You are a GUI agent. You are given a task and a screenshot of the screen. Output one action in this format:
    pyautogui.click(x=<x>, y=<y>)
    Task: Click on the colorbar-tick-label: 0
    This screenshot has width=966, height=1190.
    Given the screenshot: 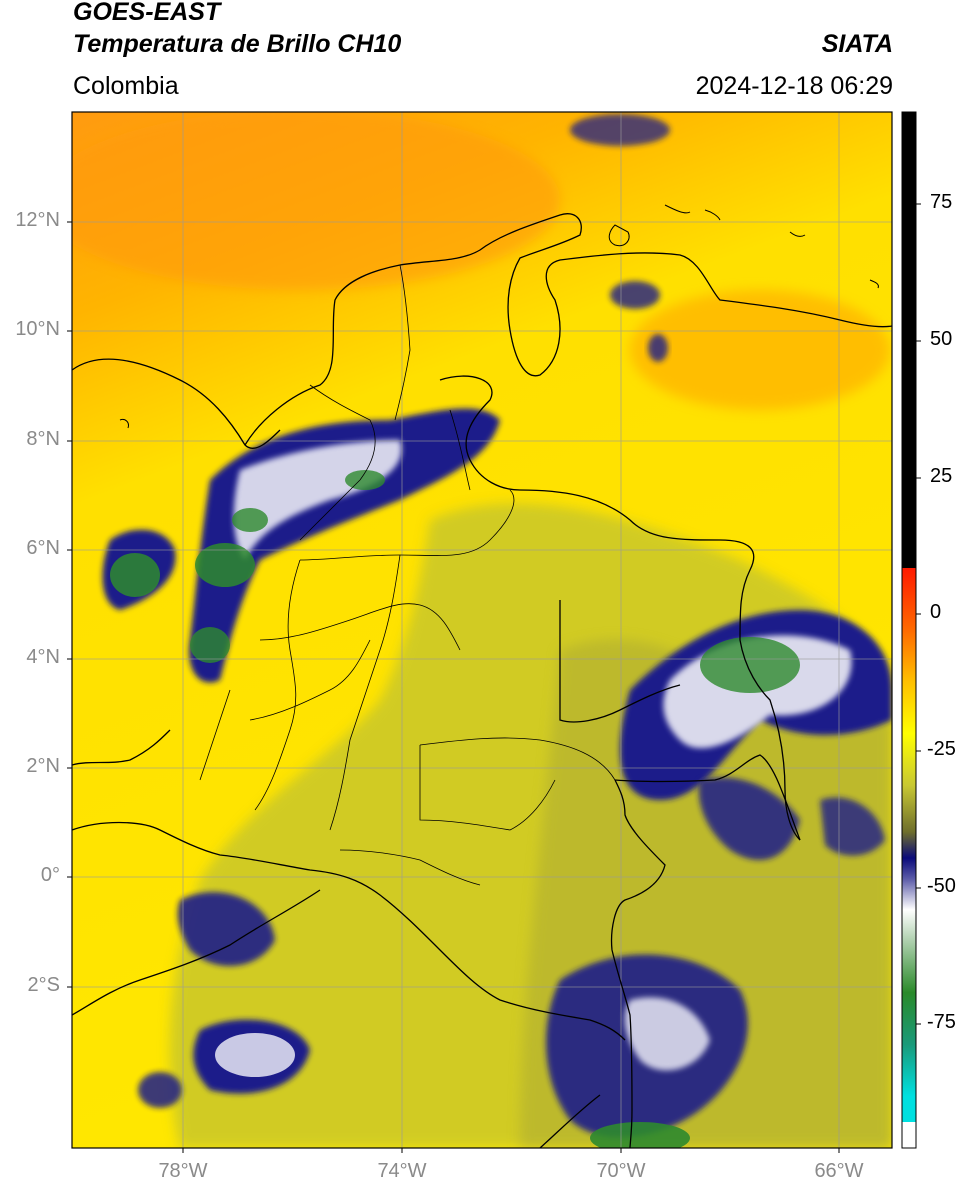 What is the action you would take?
    pyautogui.click(x=936, y=612)
    